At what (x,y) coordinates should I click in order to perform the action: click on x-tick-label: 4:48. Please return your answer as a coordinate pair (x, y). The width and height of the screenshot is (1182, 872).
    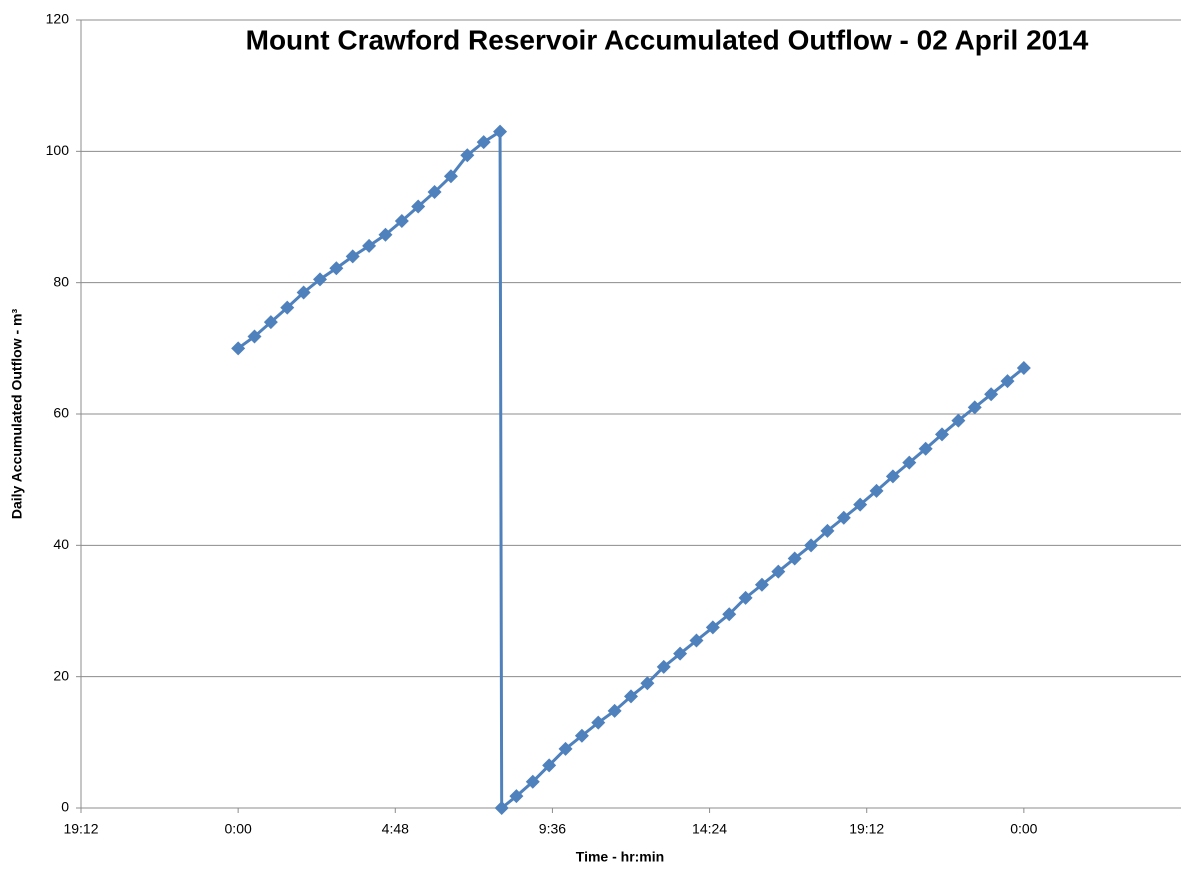
    Looking at the image, I should click on (395, 829).